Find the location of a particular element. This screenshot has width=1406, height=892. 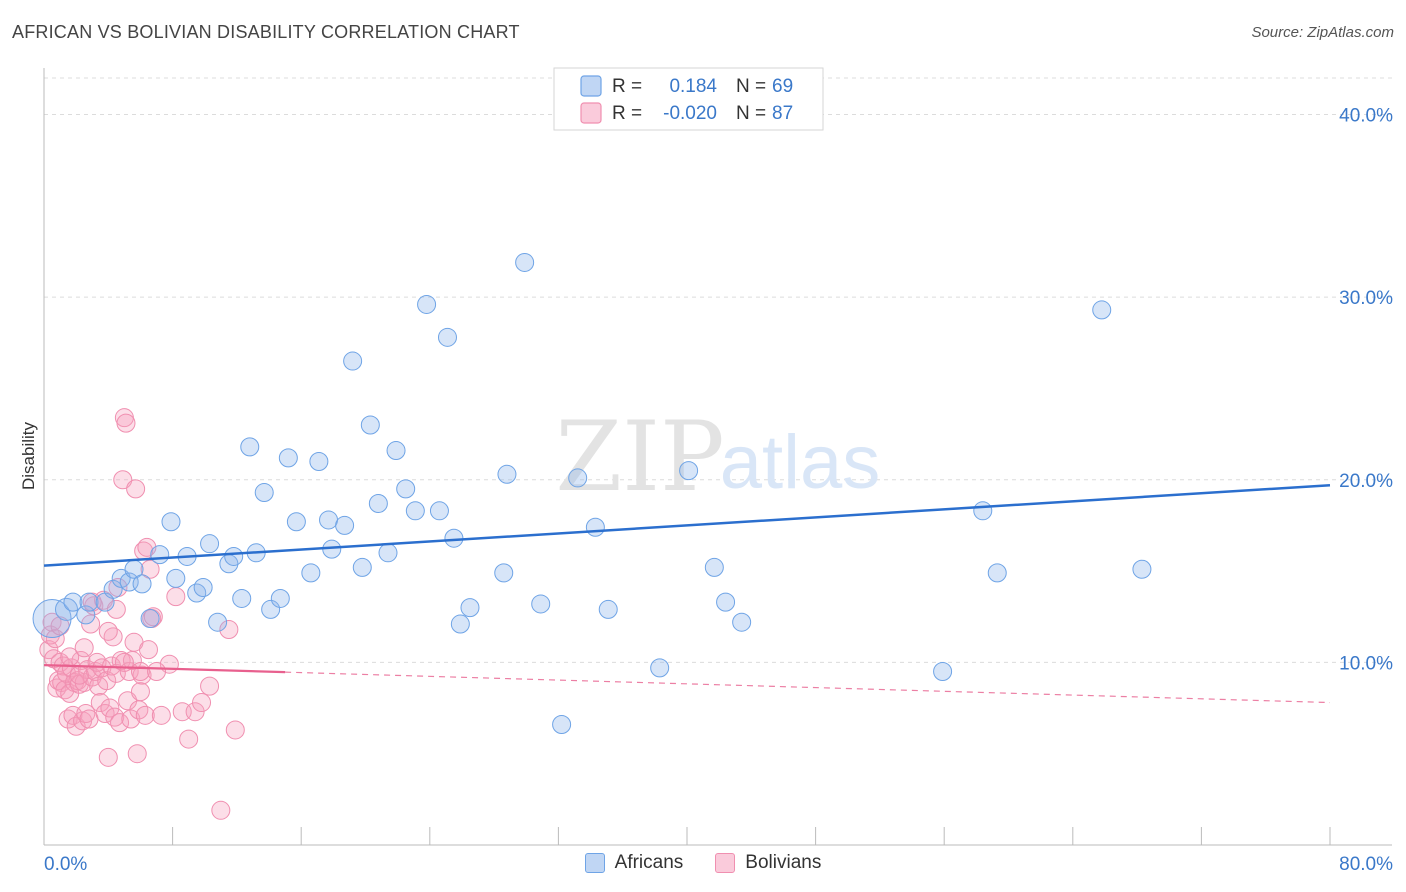

legend-r-value-0: 0.184 is located at coordinates (693, 86).